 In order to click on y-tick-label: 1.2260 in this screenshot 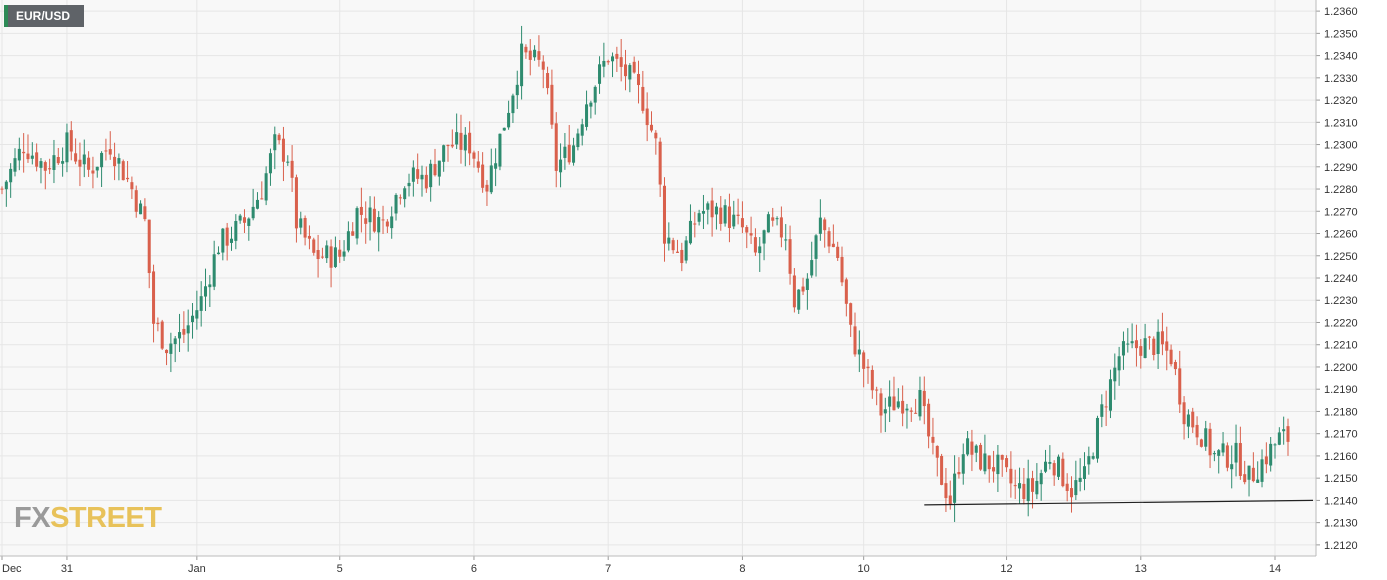, I will do `click(1341, 235)`.